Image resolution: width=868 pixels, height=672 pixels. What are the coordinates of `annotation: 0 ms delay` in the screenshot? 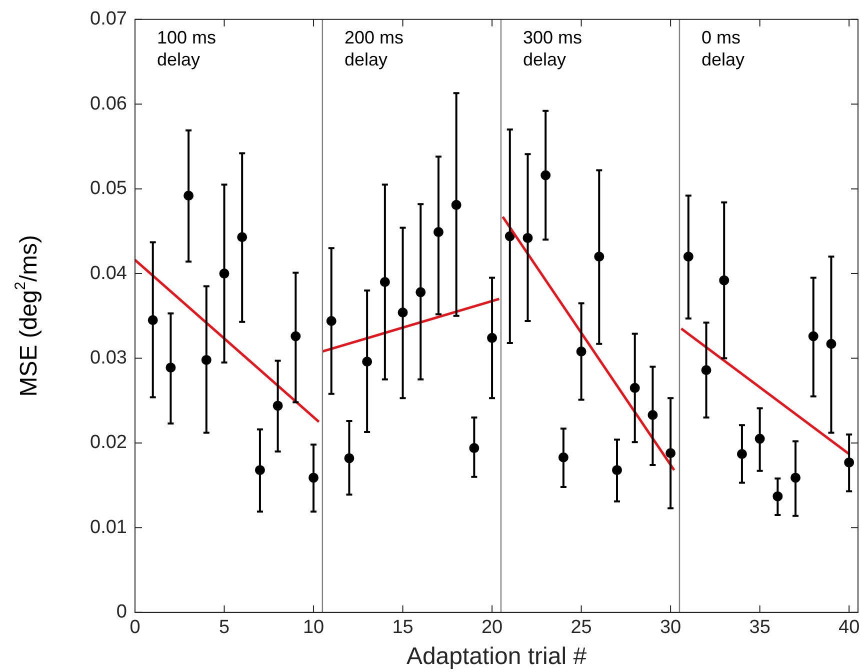 It's located at (723, 48).